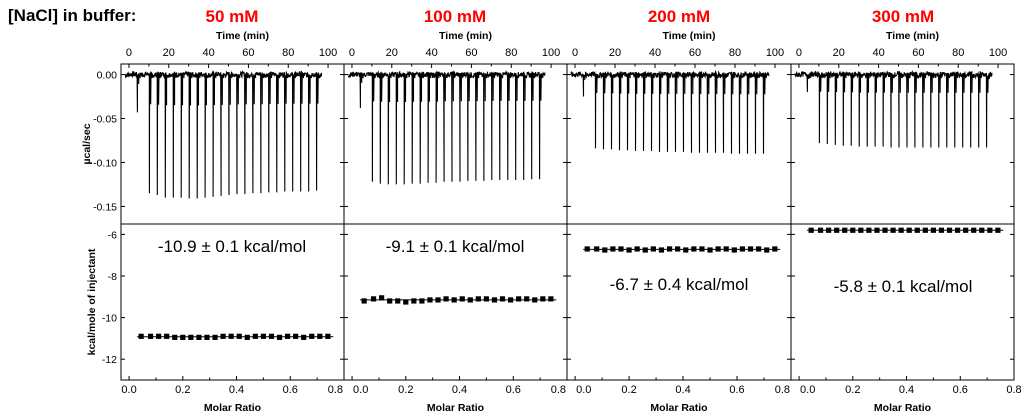  What do you see at coordinates (112, 277) in the screenshot?
I see `enthalpy-tick-label: -8` at bounding box center [112, 277].